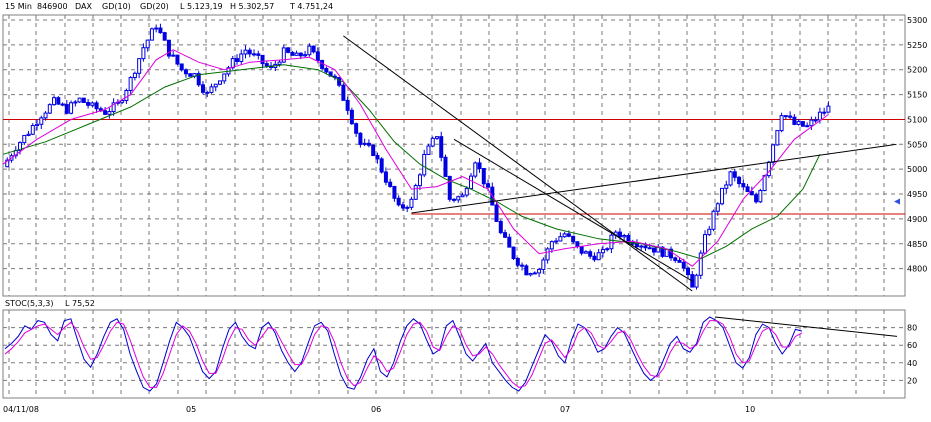  What do you see at coordinates (252, 6) in the screenshot?
I see `header-high: H 5.302,57` at bounding box center [252, 6].